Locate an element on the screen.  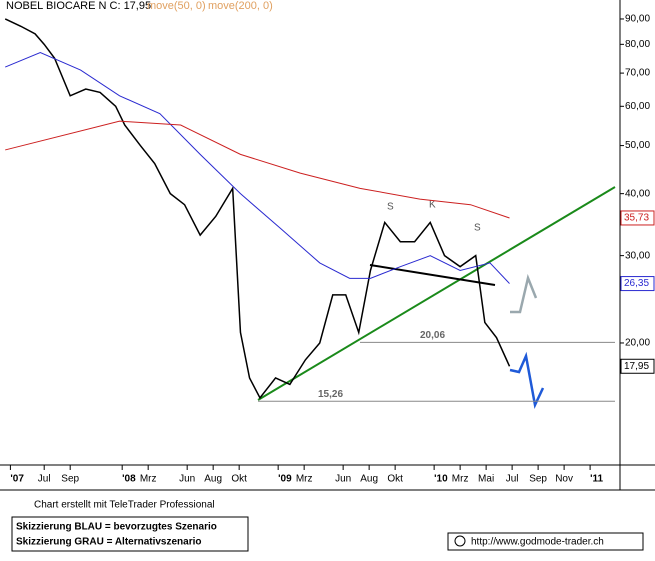
y-tick-label: 30,00 is located at coordinates (637, 255).